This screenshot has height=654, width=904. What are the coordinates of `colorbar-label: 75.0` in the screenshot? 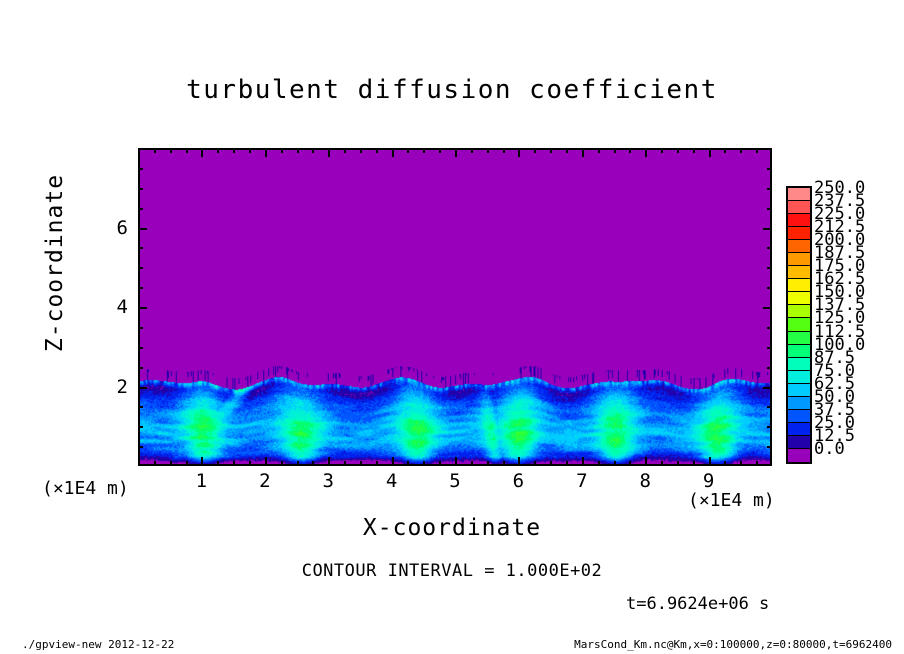 It's located at (834, 370).